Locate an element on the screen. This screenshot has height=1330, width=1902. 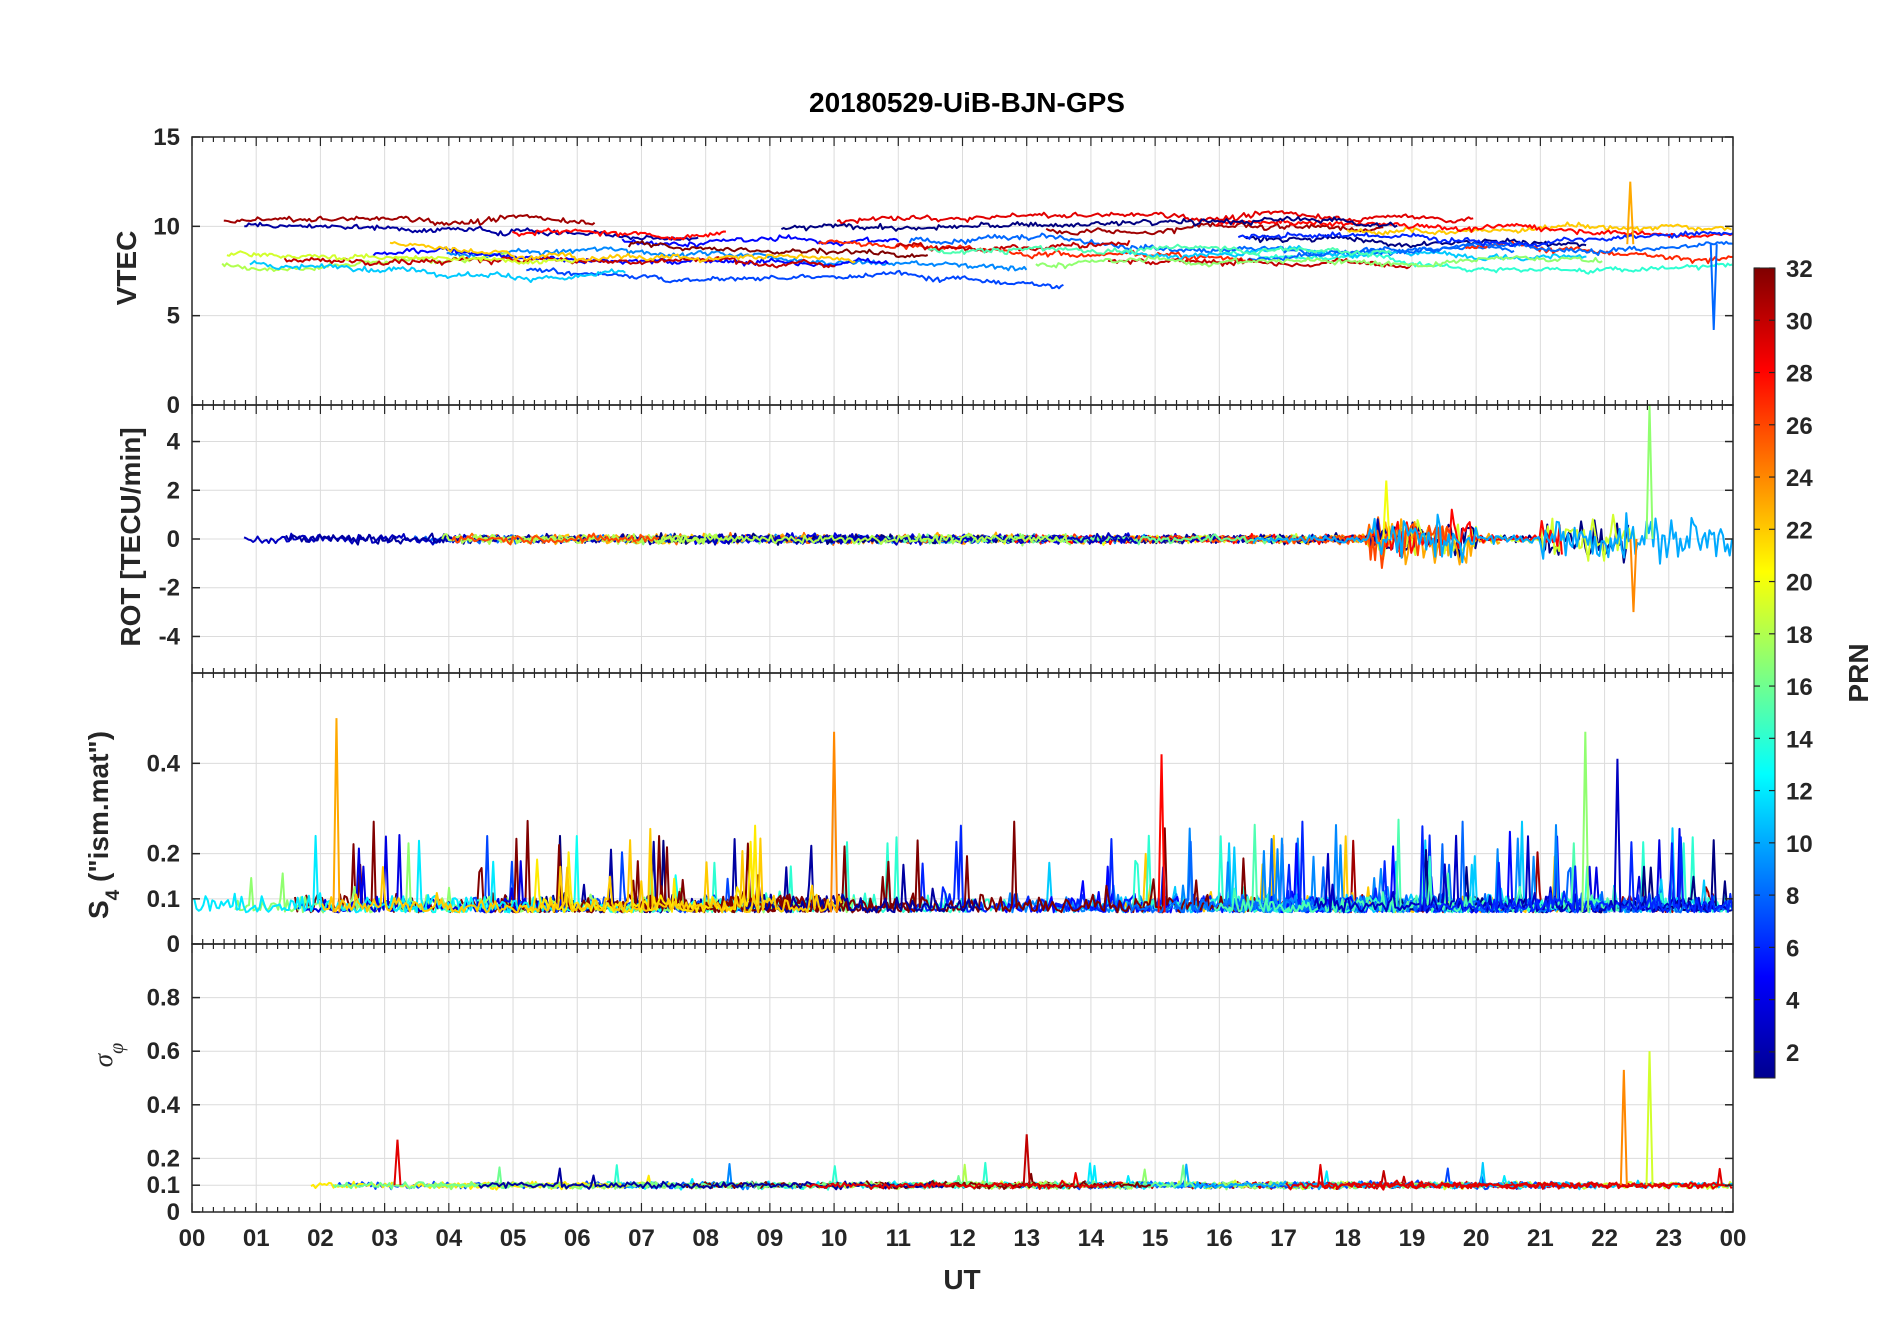
x-tick-label: 04 is located at coordinates (448, 1238).